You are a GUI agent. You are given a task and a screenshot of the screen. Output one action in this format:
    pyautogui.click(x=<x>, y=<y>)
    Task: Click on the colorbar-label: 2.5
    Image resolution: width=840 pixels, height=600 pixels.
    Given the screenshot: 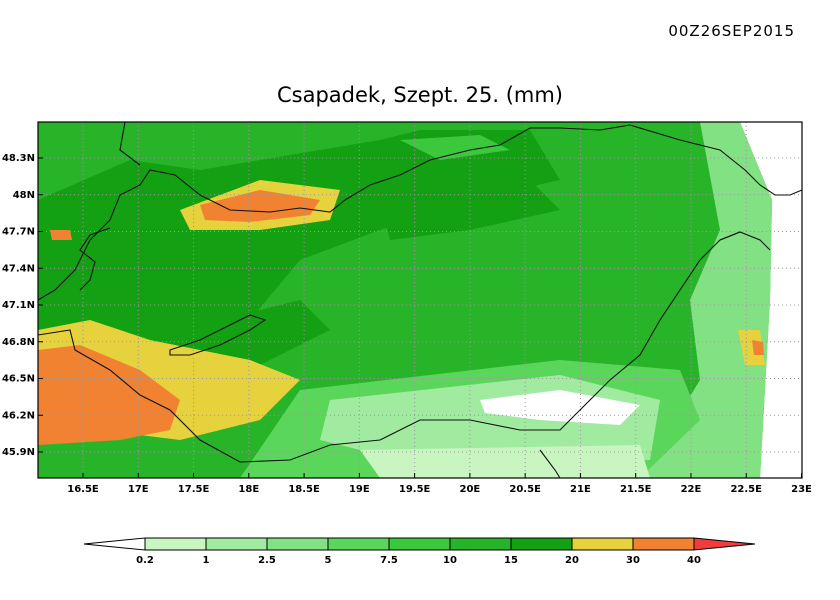 What is the action you would take?
    pyautogui.click(x=267, y=560)
    